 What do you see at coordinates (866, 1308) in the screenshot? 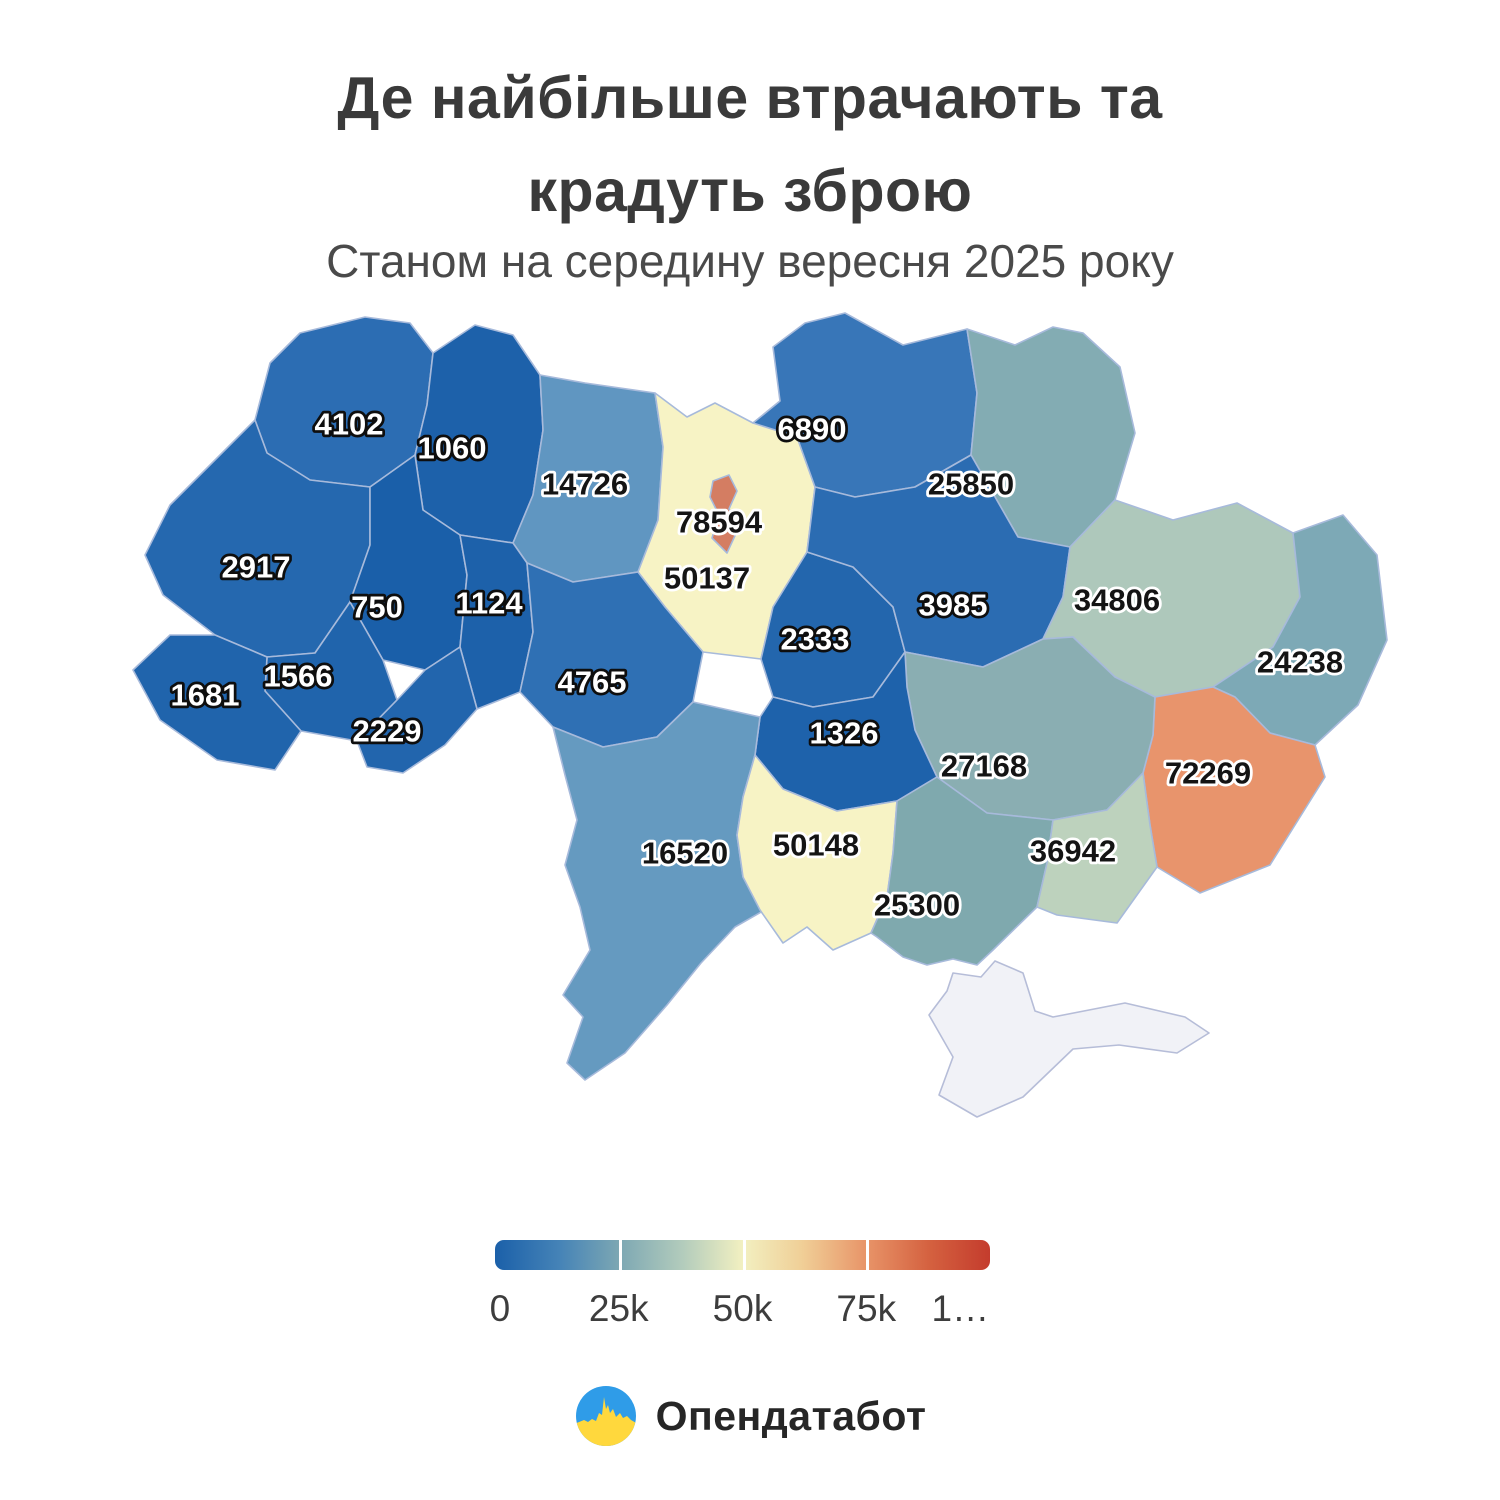
I see `legend-label-75k: 75k` at bounding box center [866, 1308].